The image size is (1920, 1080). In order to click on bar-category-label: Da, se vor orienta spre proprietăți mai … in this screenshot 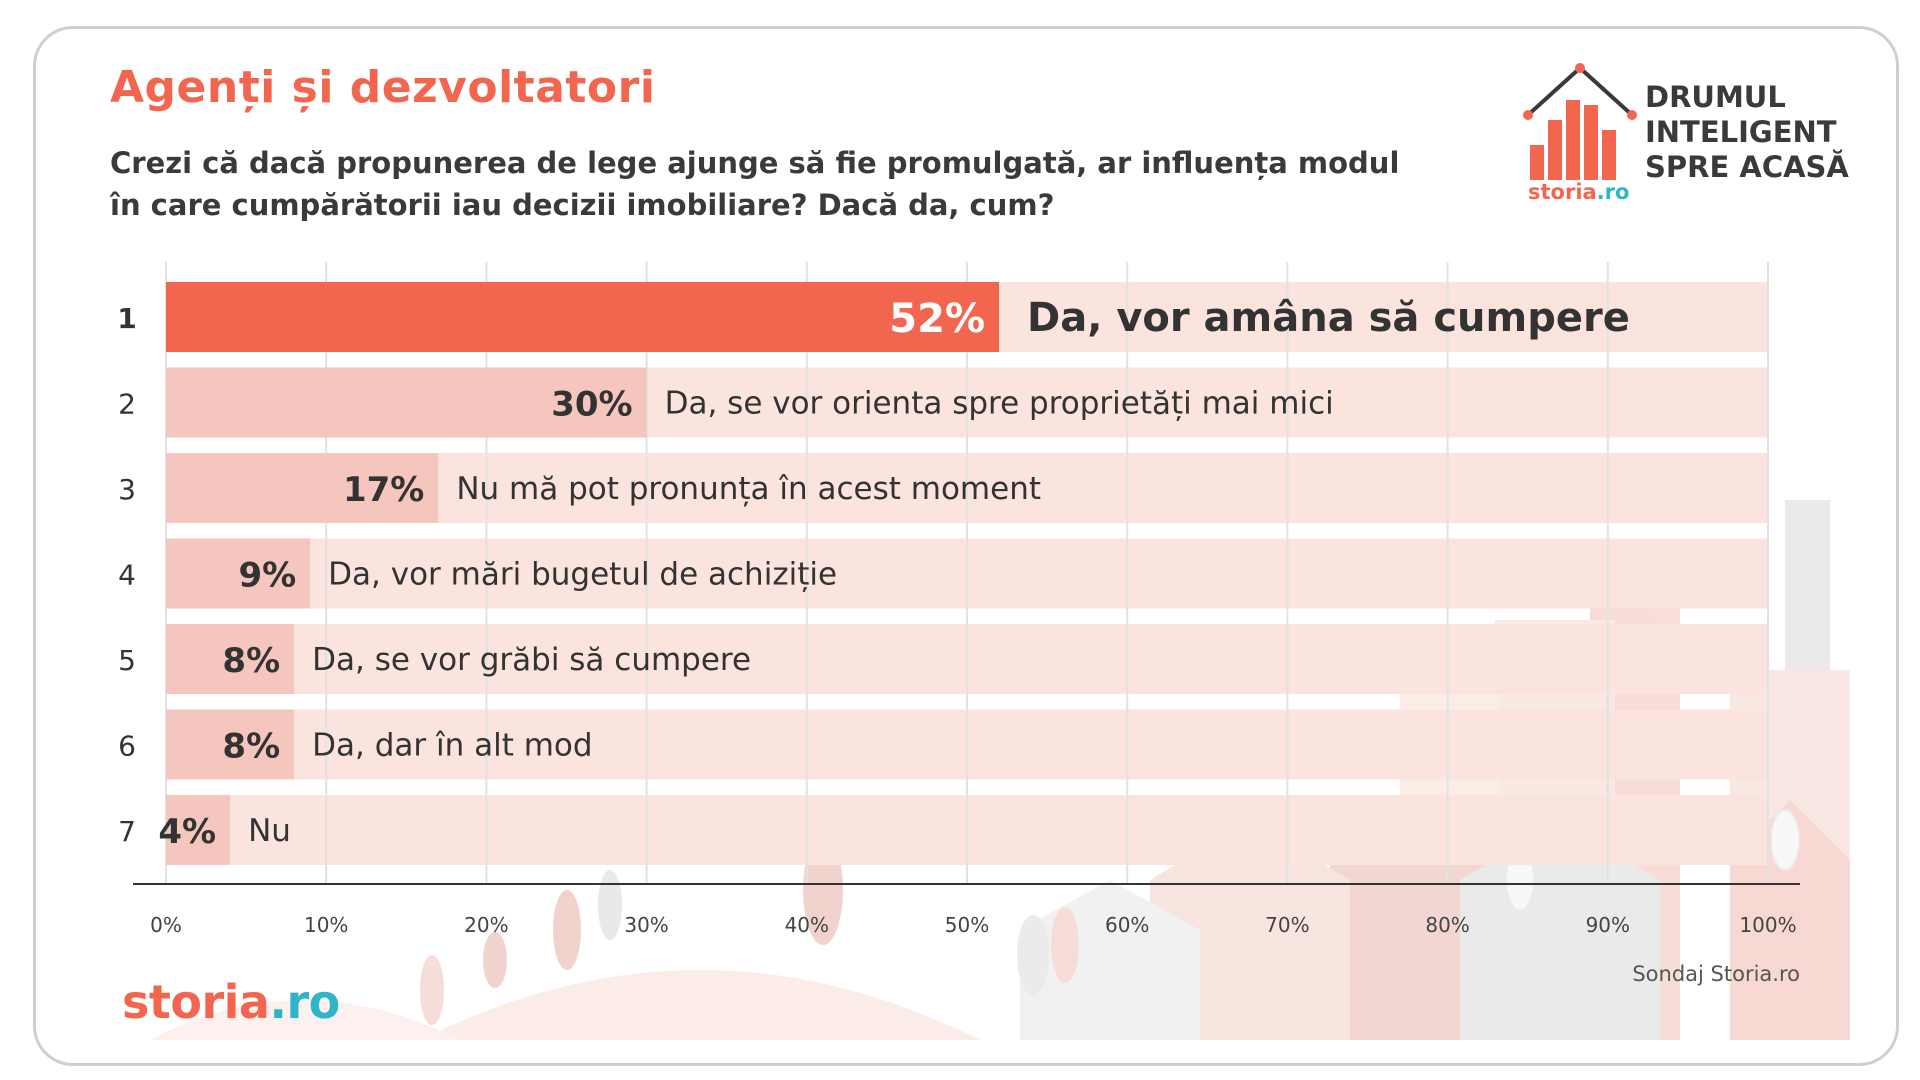, I will do `click(999, 404)`.